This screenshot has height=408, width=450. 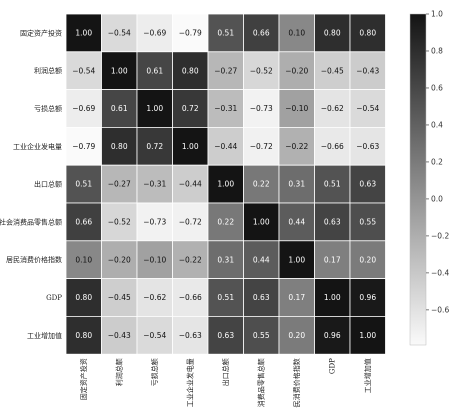 I want to click on cell-value-label-r8-c3: −0.63, so click(x=190, y=335).